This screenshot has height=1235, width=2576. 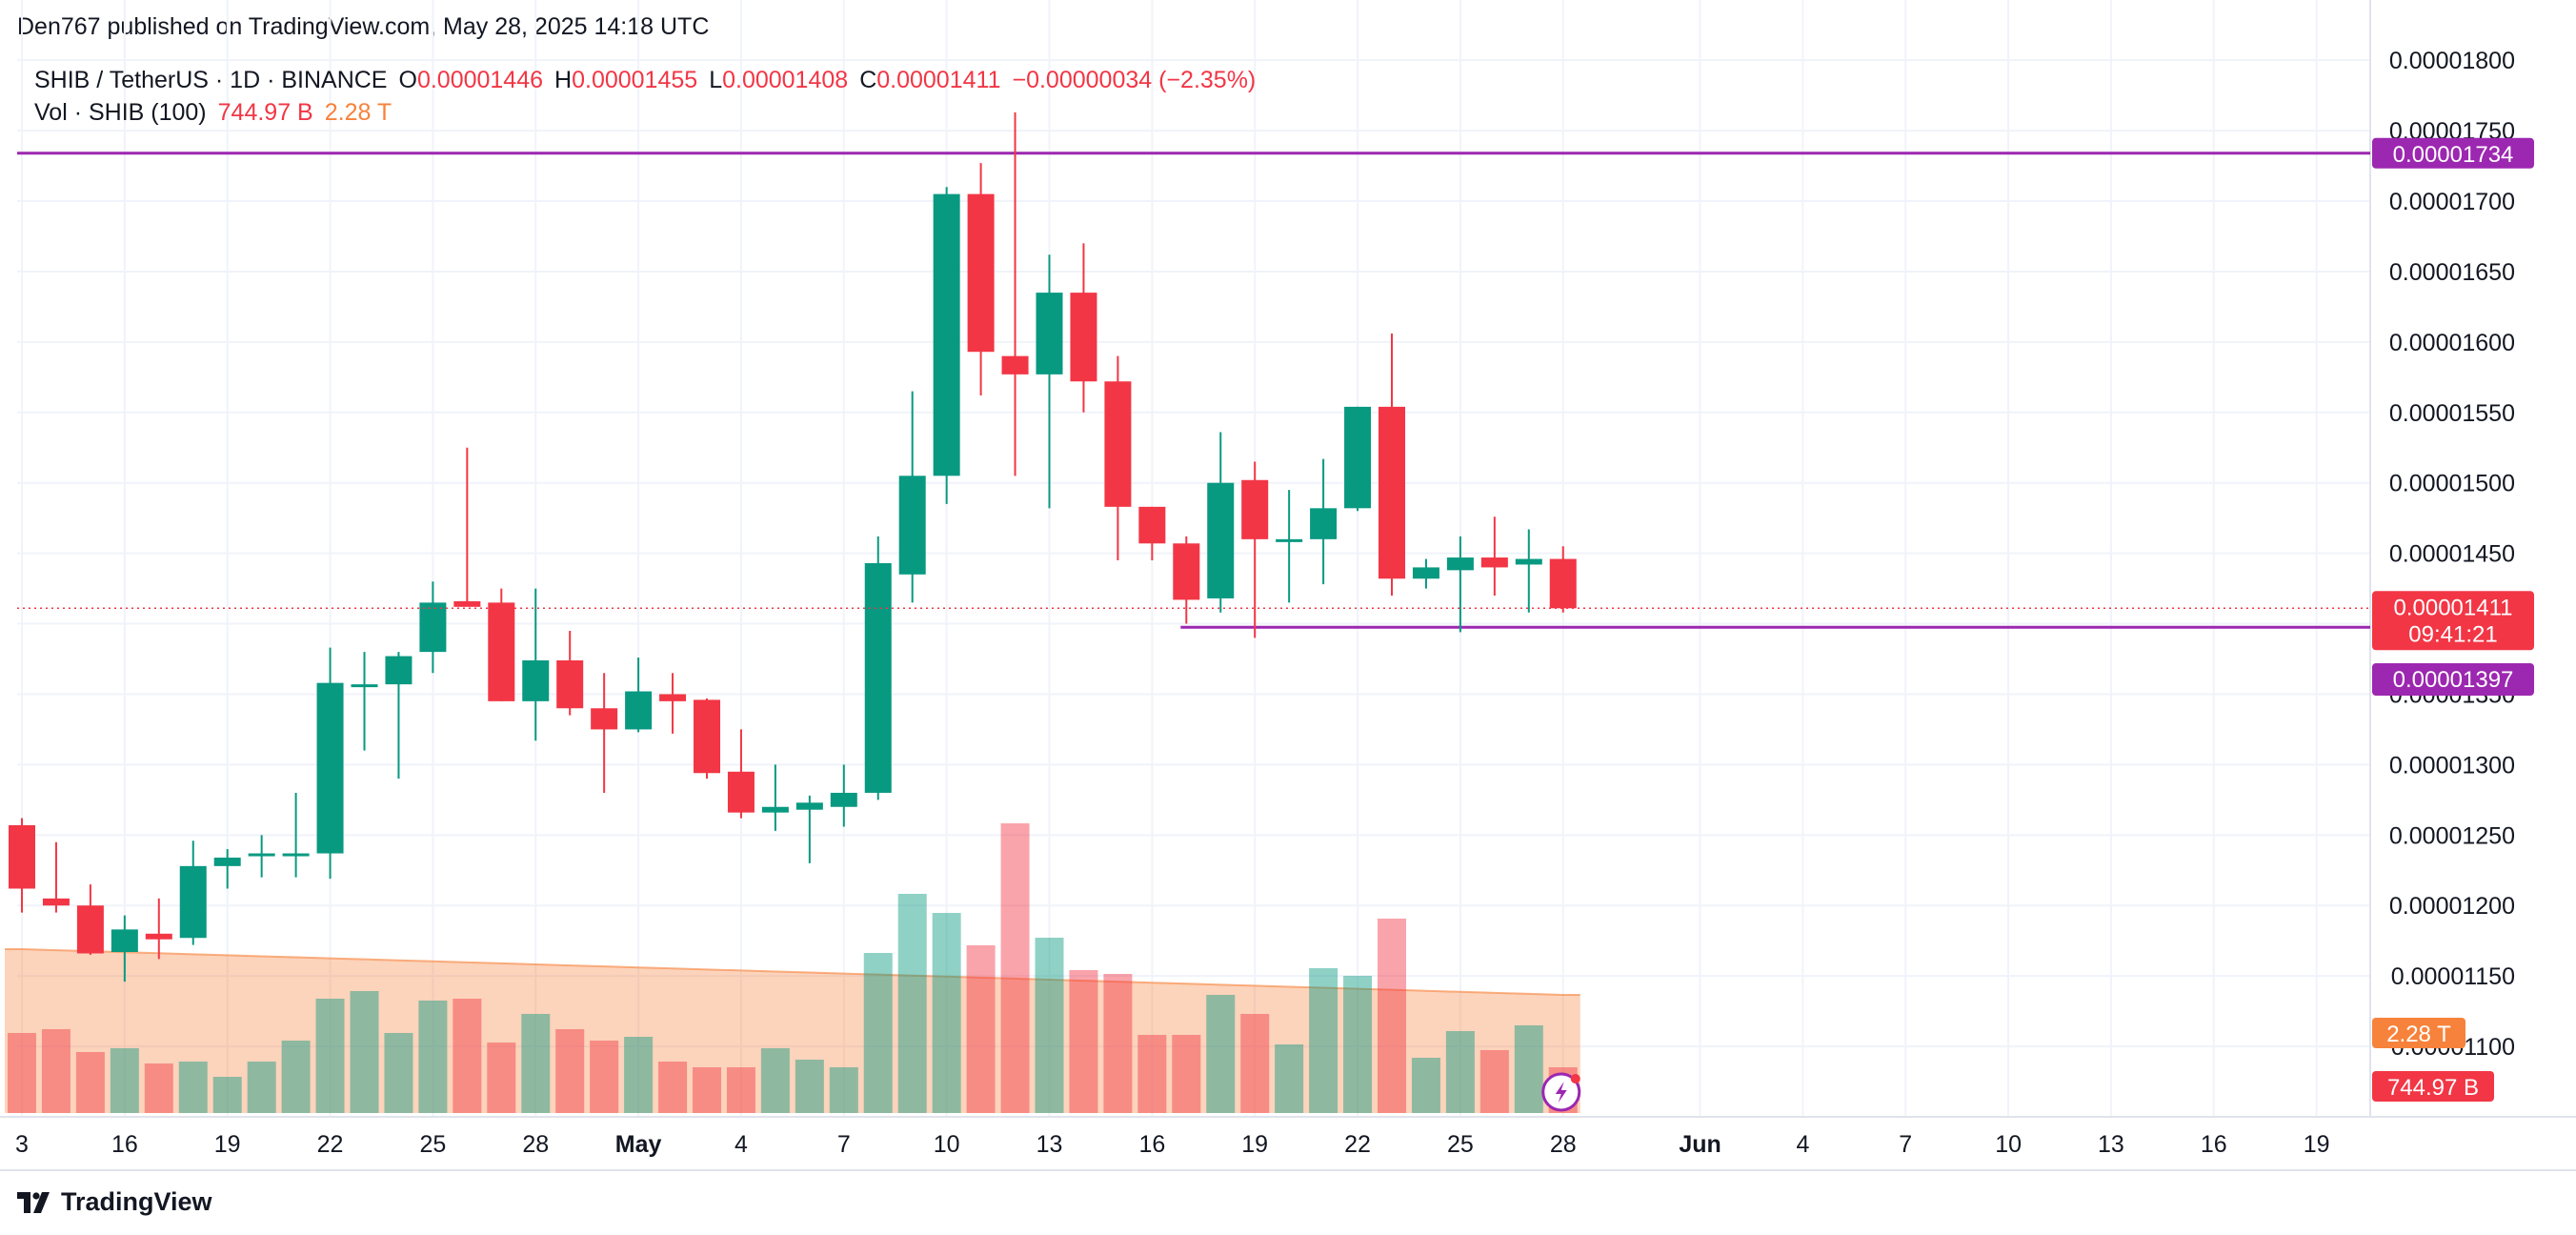 What do you see at coordinates (121, 112) in the screenshot?
I see `volume-label: Vol · SHIB (100)` at bounding box center [121, 112].